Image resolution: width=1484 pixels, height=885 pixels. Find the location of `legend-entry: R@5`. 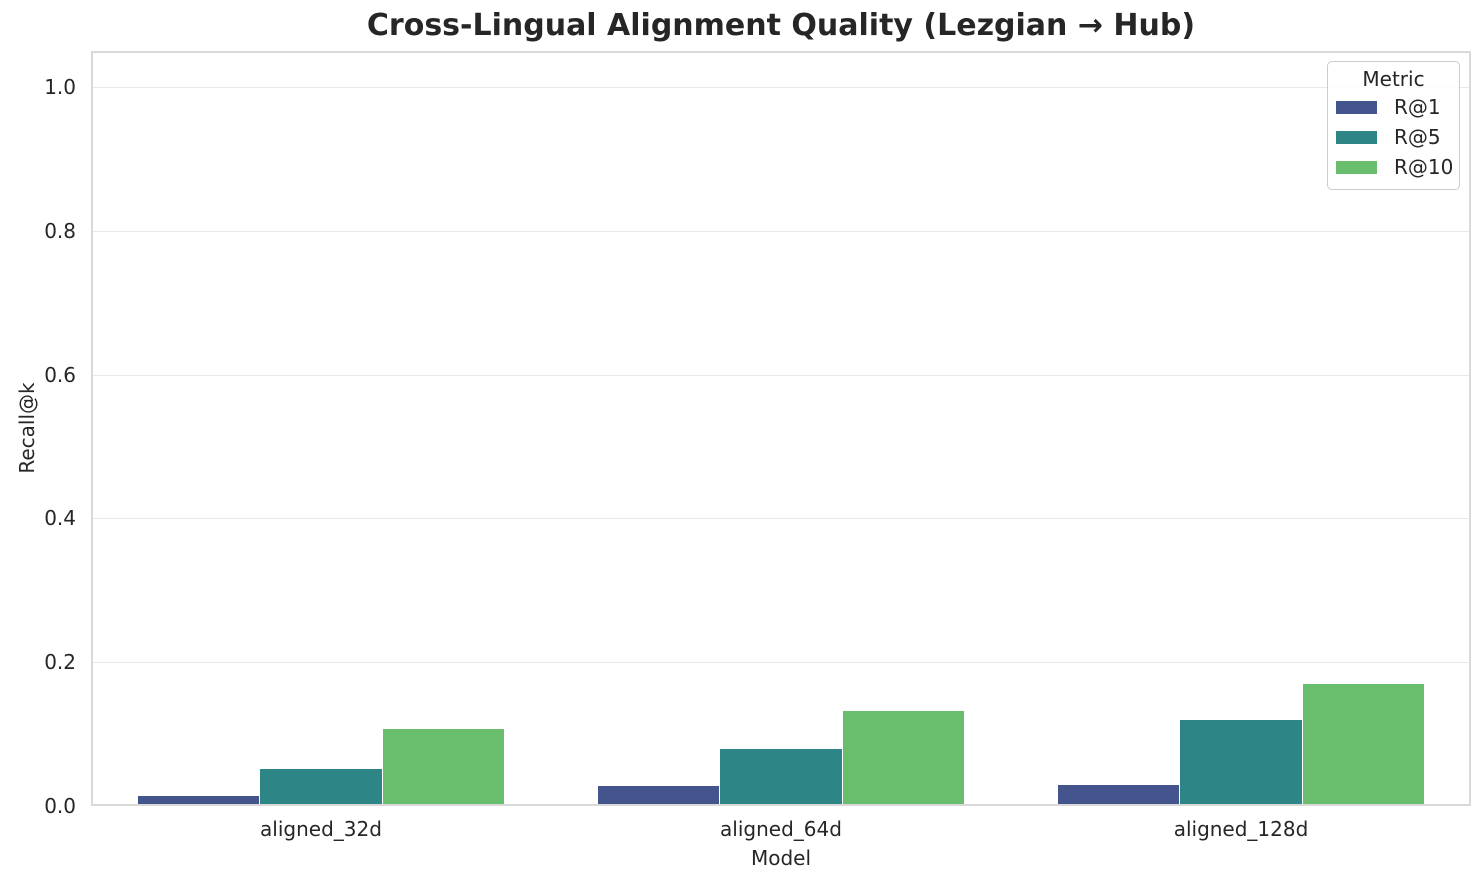

legend-entry: R@5 is located at coordinates (1393, 137).